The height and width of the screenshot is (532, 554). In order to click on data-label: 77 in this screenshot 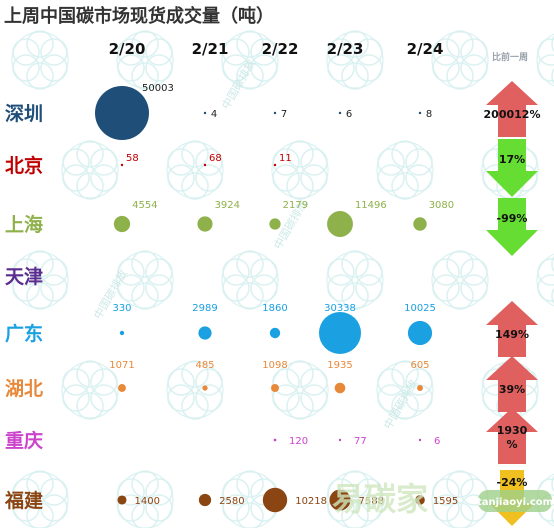, I will do `click(360, 441)`.